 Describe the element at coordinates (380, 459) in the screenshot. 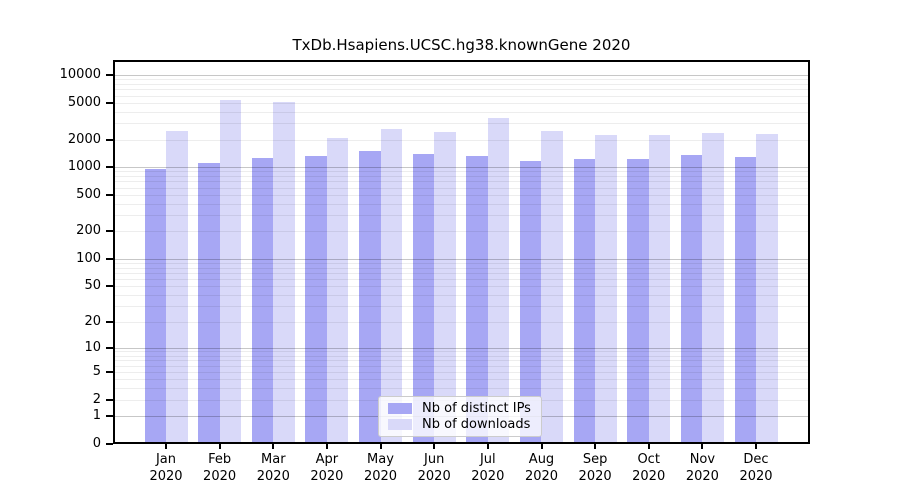

I see `x-tick-month: May` at that location.